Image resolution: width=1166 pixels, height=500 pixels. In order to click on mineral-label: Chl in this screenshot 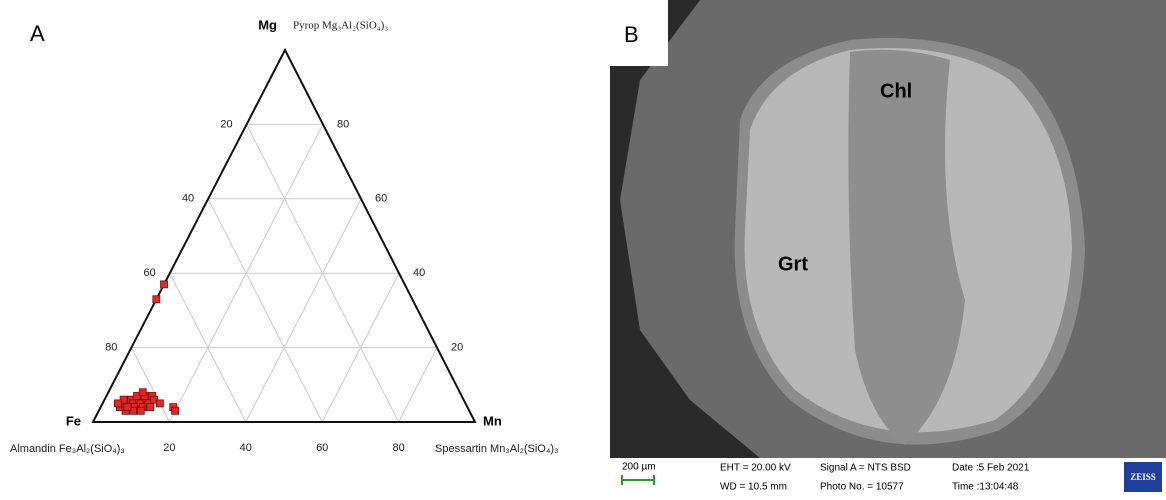, I will do `click(896, 91)`.